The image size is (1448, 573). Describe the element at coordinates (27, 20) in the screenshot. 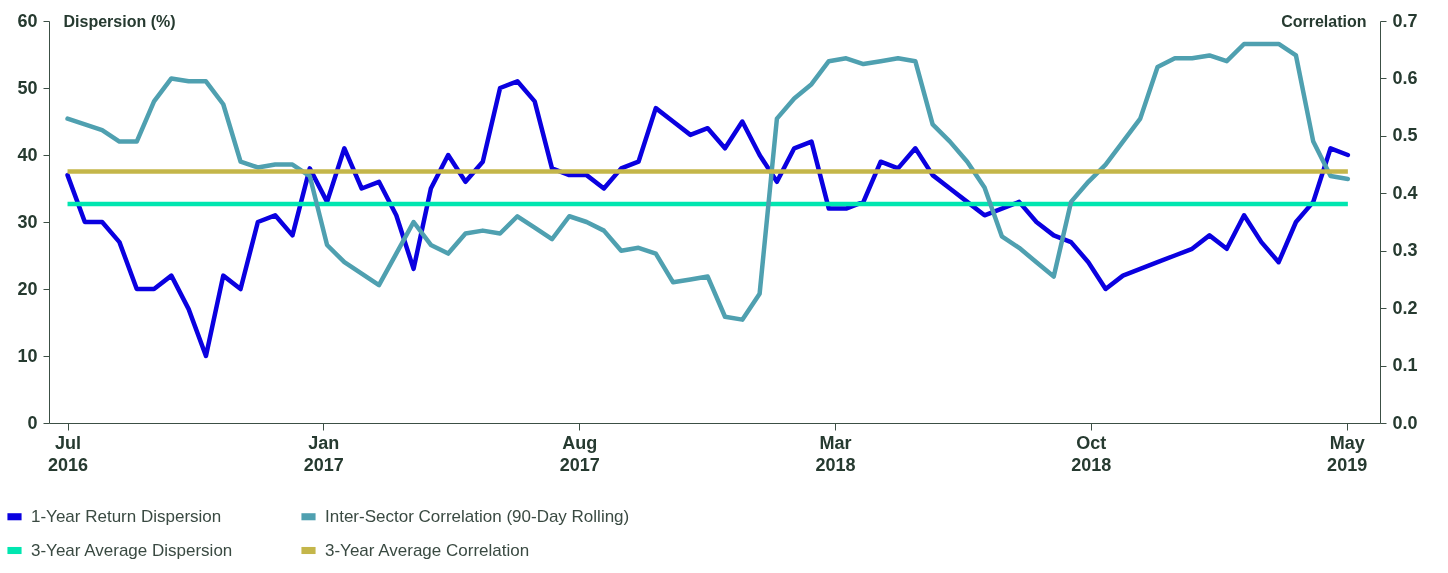

I see `y-tick-label: 60` at that location.